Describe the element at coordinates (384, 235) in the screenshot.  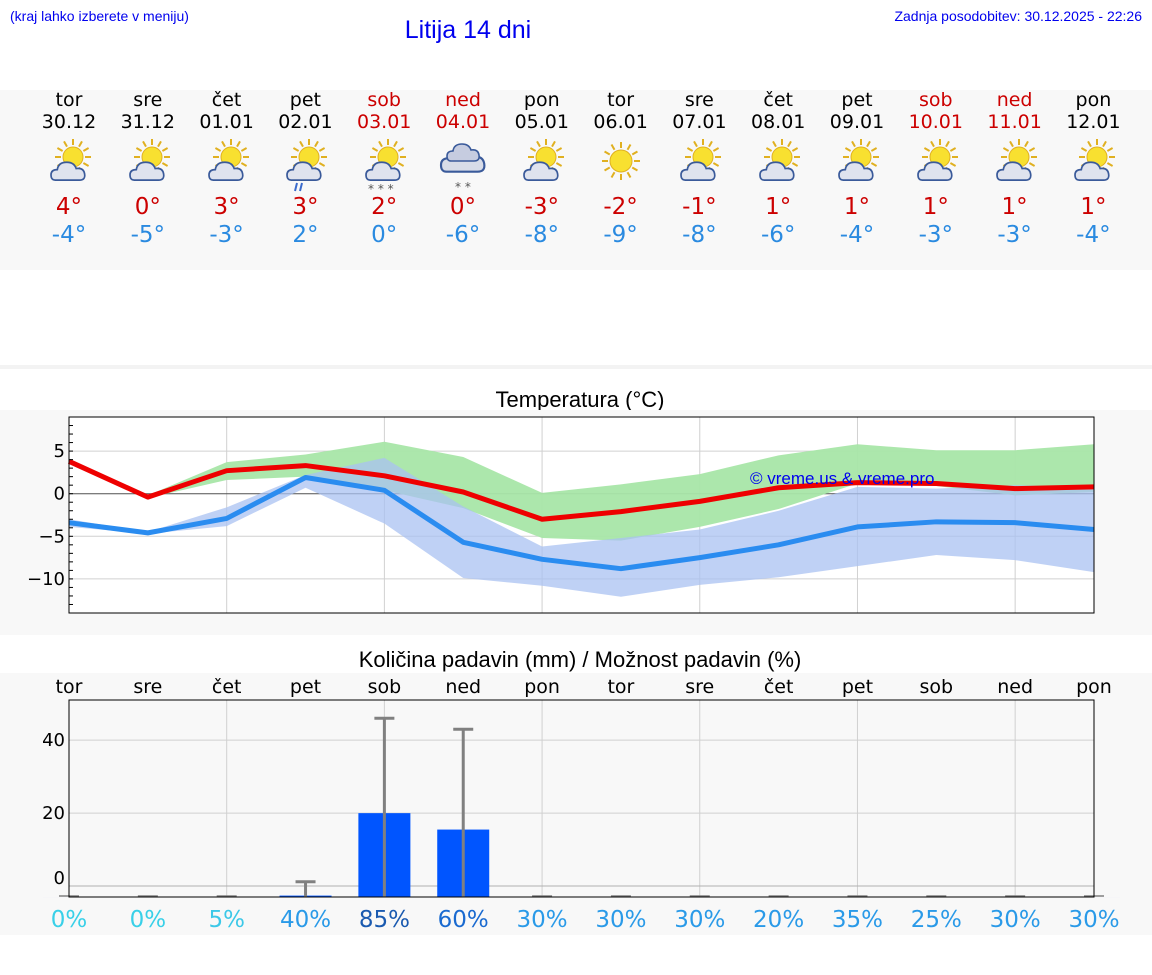
I see `min-temperature: 0°` at that location.